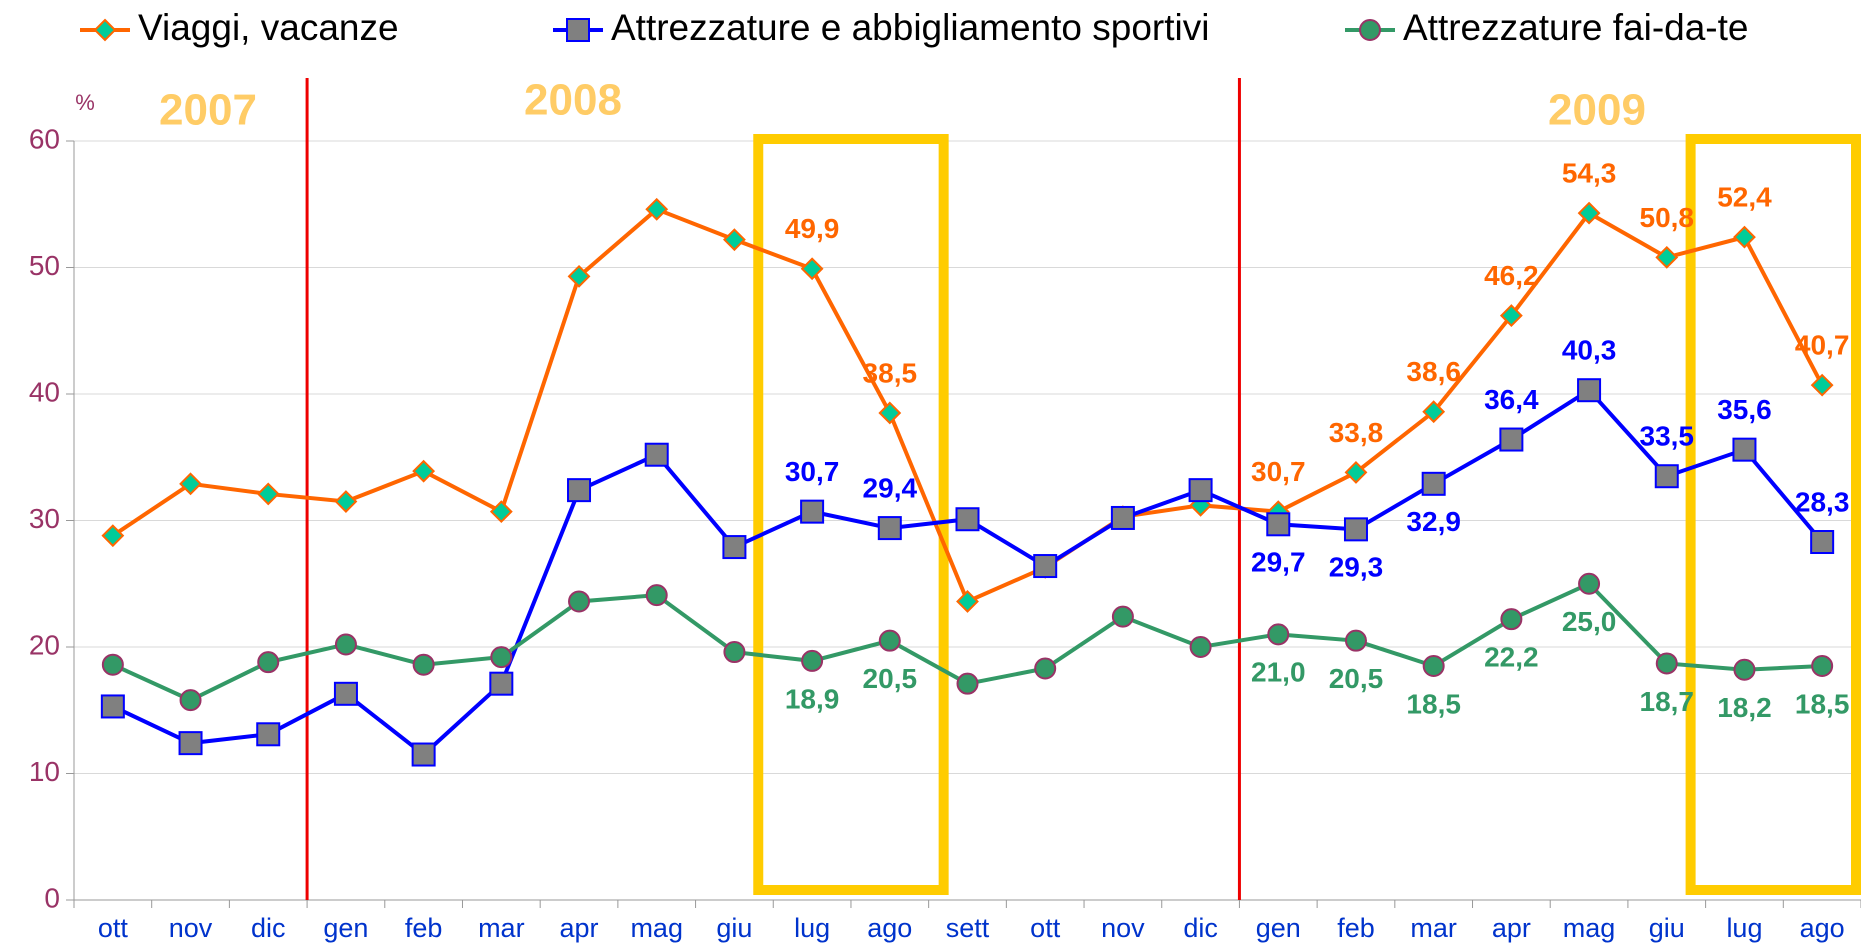 The width and height of the screenshot is (1861, 949). What do you see at coordinates (1667, 217) in the screenshot?
I see `data-label: 50,8` at bounding box center [1667, 217].